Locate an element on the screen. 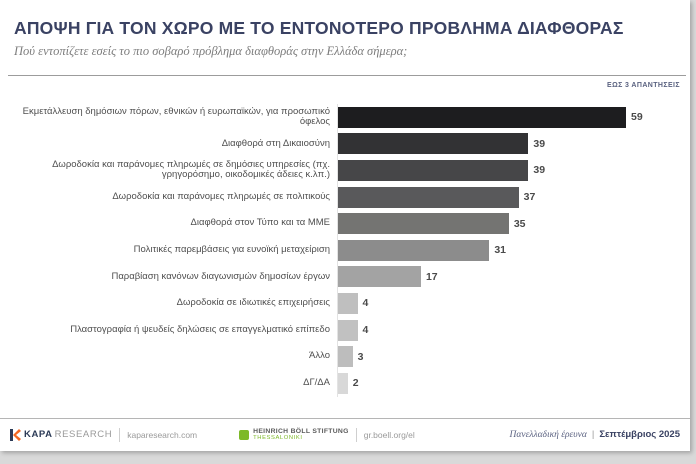 Image resolution: width=696 pixels, height=464 pixels. value-label: 31 is located at coordinates (500, 250).